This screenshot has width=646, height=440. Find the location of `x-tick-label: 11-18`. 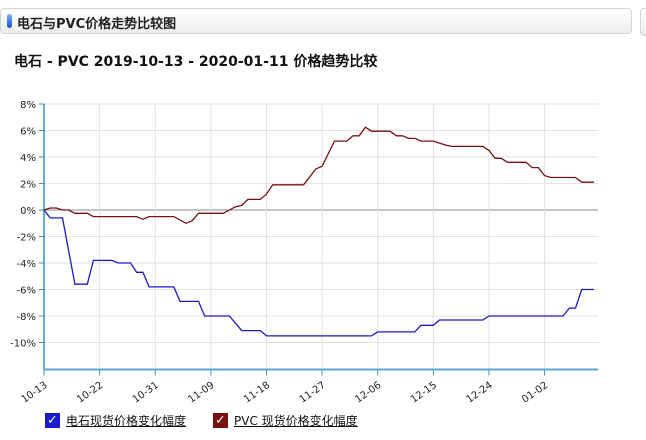

x-tick-label: 11-18 is located at coordinates (257, 393).